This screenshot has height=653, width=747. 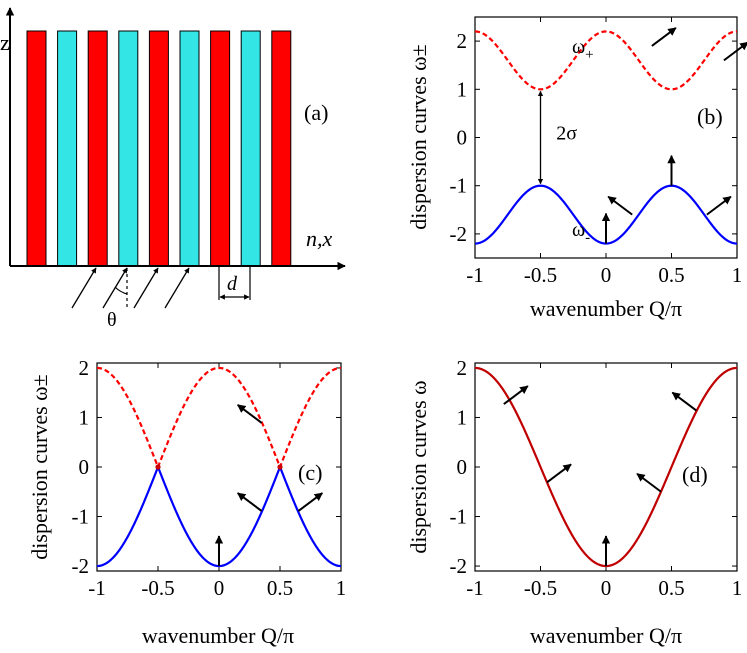 I want to click on d-label: d, so click(x=232, y=284).